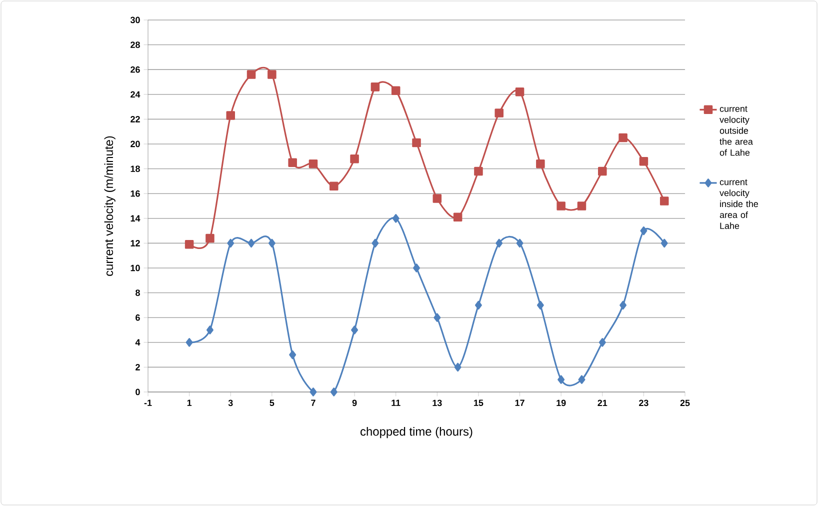 The image size is (818, 506). What do you see at coordinates (135, 20) in the screenshot?
I see `y-tick-label: 30` at bounding box center [135, 20].